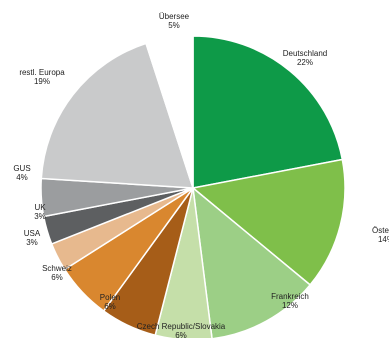  I want to click on label-deutschland: Deutschland, so click(305, 53).